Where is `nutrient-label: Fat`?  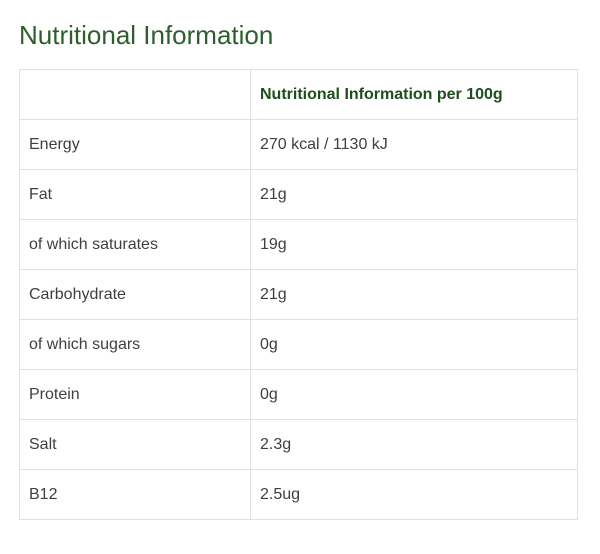
nutrient-label: Fat is located at coordinates (135, 194).